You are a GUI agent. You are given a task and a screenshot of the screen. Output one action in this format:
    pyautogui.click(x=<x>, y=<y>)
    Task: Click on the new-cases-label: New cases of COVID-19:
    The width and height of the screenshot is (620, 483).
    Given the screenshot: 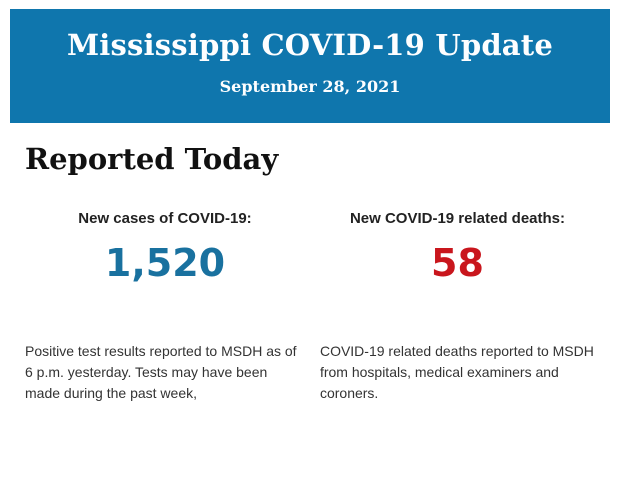 What is the action you would take?
    pyautogui.click(x=165, y=218)
    